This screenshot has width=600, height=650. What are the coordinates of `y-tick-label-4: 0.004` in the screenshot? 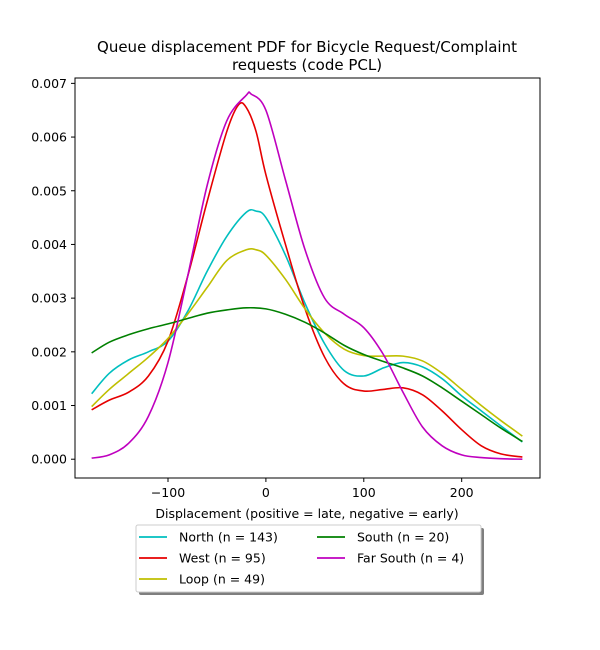 It's located at (49, 244).